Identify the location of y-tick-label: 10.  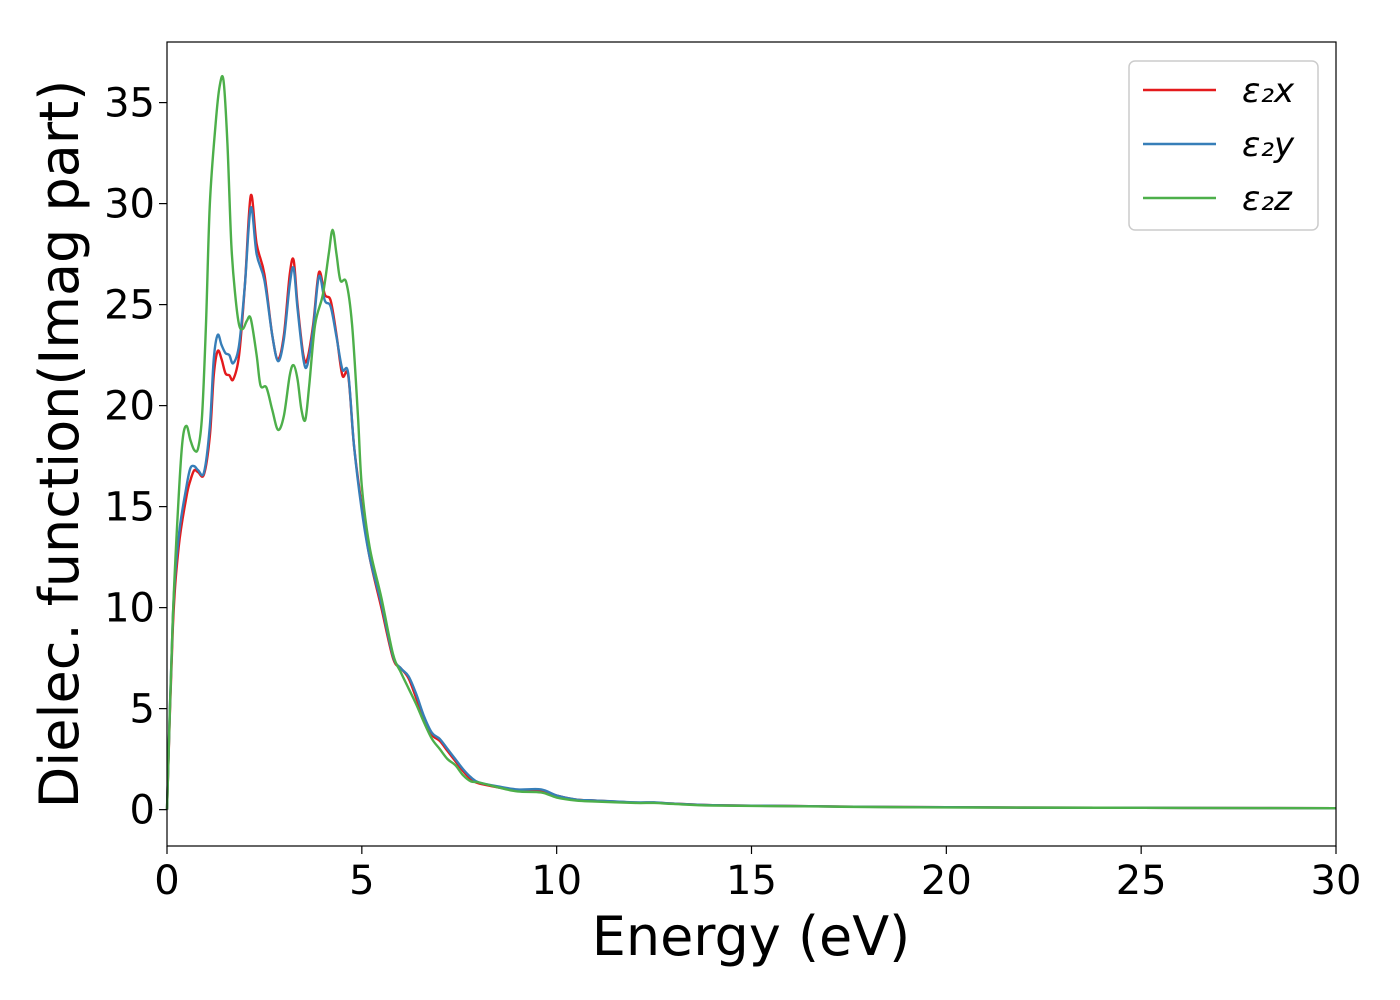
(129, 609).